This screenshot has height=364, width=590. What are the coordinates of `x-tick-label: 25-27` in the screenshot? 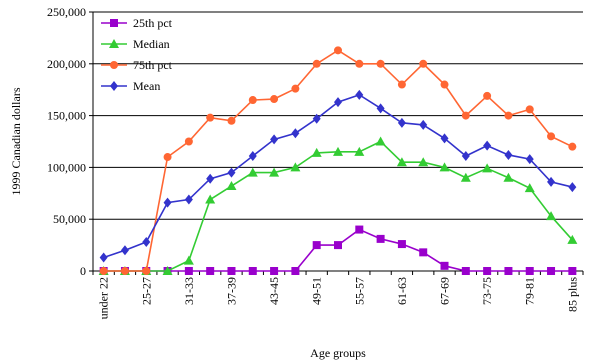 It's located at (146, 291).